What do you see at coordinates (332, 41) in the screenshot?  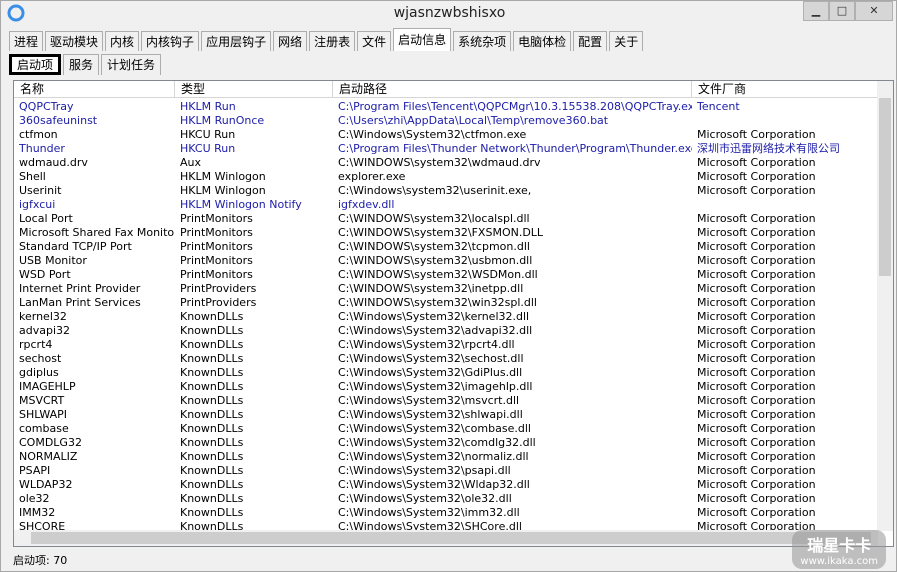 I see `tab: 注册表` at bounding box center [332, 41].